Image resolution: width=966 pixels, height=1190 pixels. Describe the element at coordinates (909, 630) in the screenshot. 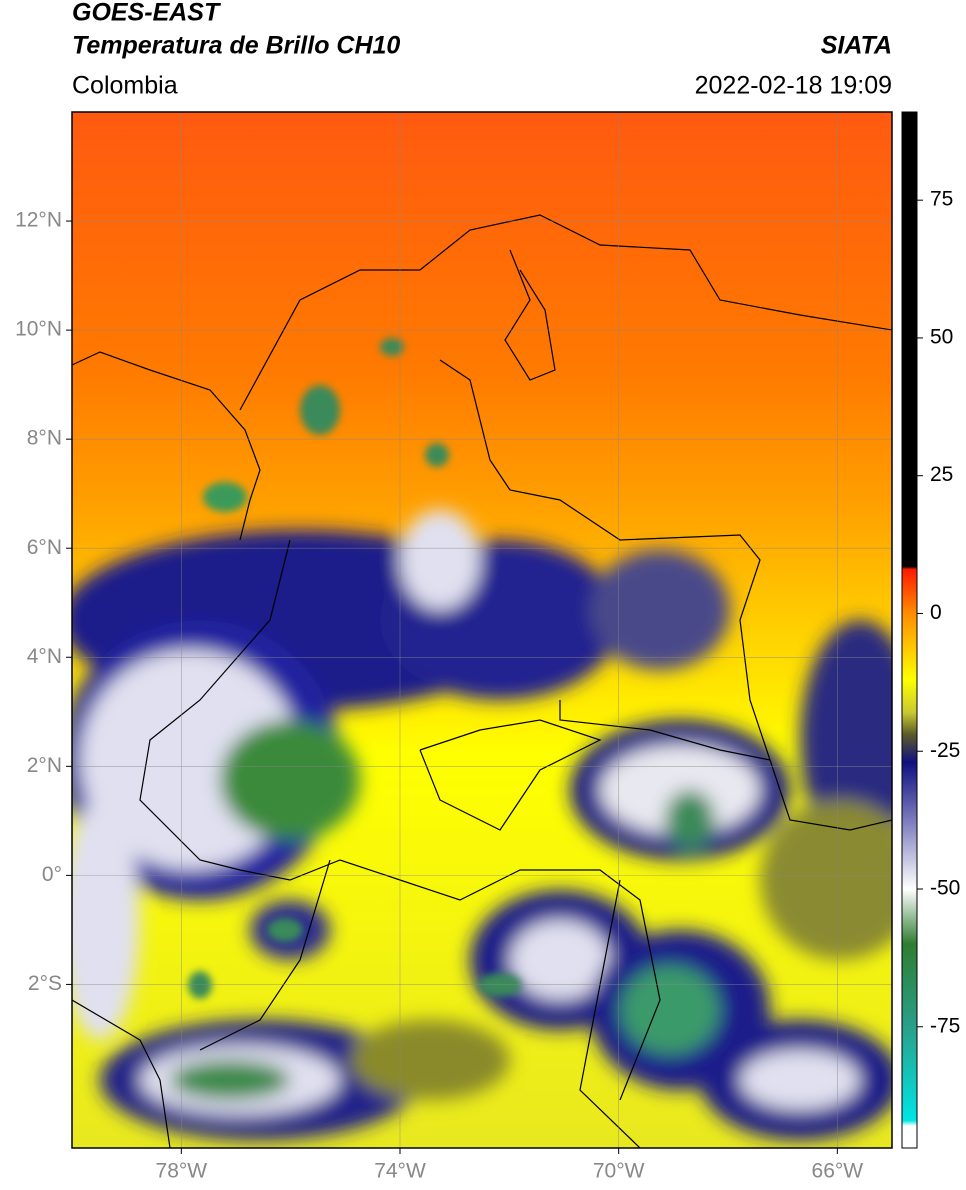

I see `colorbar` at that location.